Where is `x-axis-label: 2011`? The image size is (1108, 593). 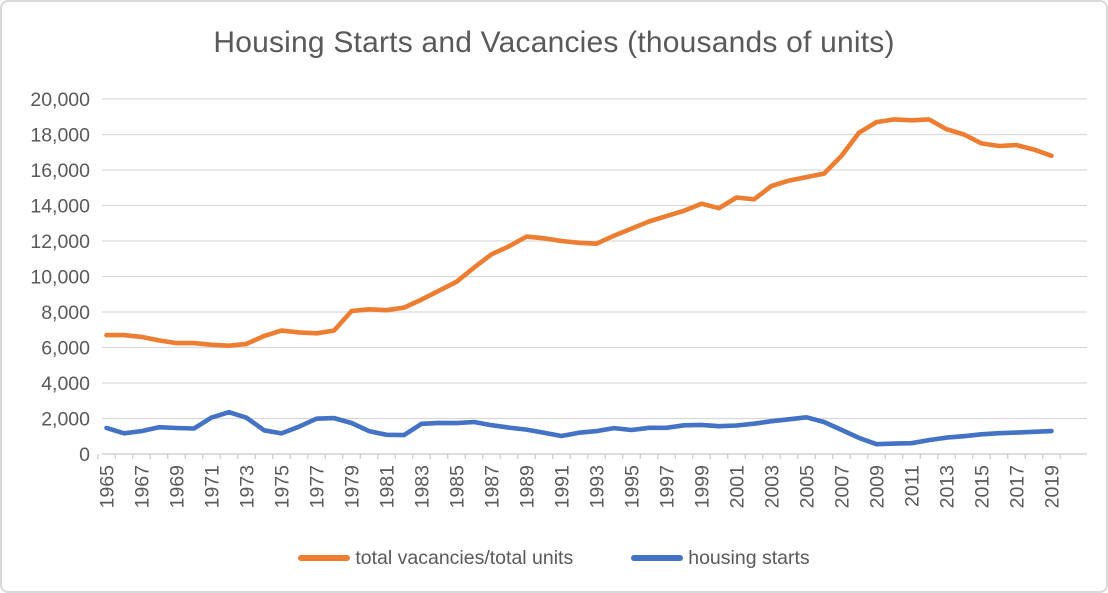 x-axis-label: 2011 is located at coordinates (912, 486).